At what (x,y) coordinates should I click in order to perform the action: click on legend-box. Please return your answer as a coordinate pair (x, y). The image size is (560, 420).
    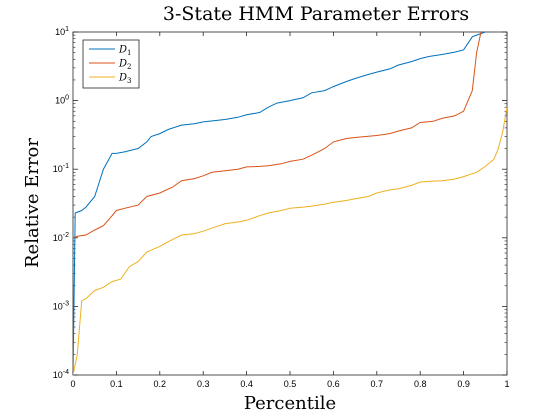
    Looking at the image, I should click on (111, 64).